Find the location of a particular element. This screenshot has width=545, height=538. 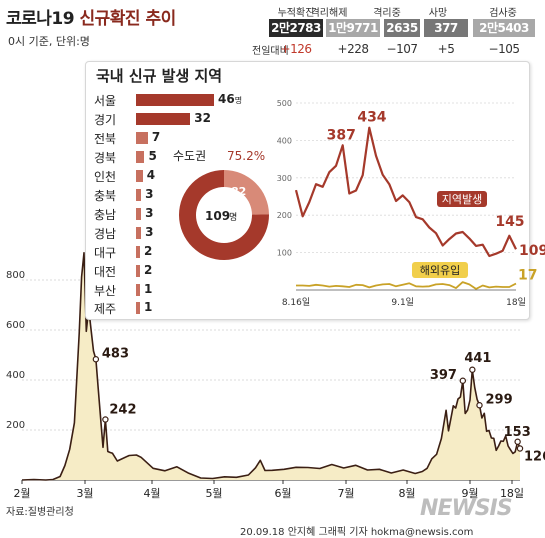

stat-label-confirmed: 누적확진 is located at coordinates (296, 13).